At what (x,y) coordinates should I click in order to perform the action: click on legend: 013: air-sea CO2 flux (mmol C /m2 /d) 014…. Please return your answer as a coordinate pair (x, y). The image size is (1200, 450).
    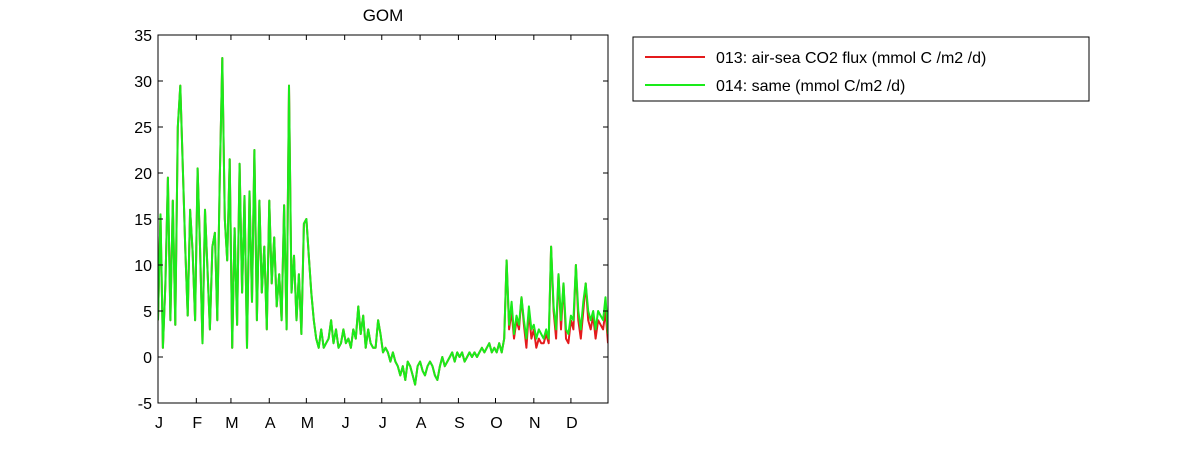
    Looking at the image, I should click on (861, 69).